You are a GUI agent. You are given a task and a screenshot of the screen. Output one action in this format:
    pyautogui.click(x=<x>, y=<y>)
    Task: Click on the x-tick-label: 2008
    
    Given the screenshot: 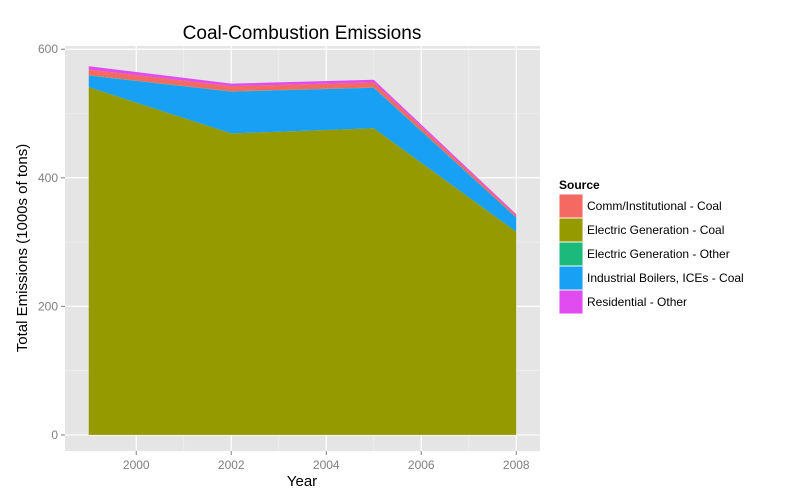 What is the action you would take?
    pyautogui.click(x=516, y=465)
    